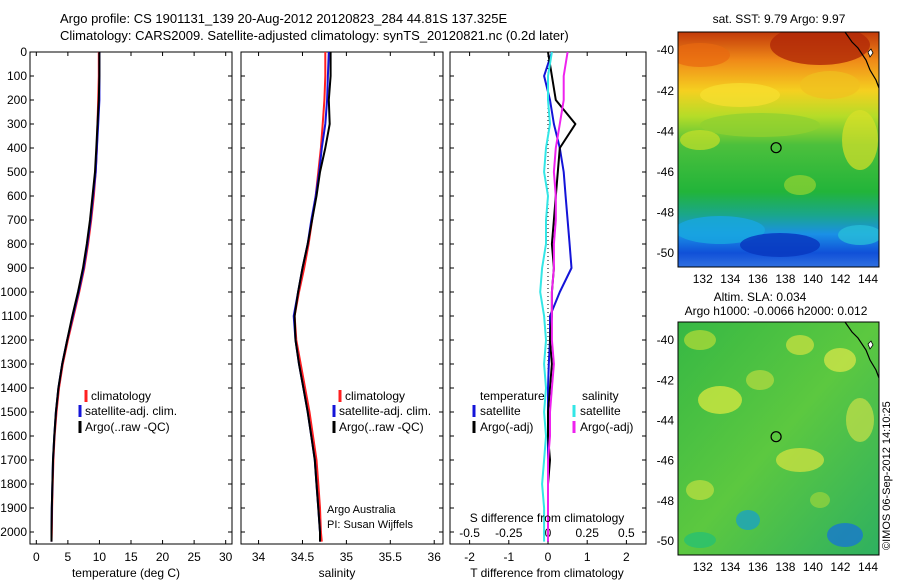 The image size is (900, 580). Describe the element at coordinates (17, 244) in the screenshot. I see `y-tick-label: 800` at that location.